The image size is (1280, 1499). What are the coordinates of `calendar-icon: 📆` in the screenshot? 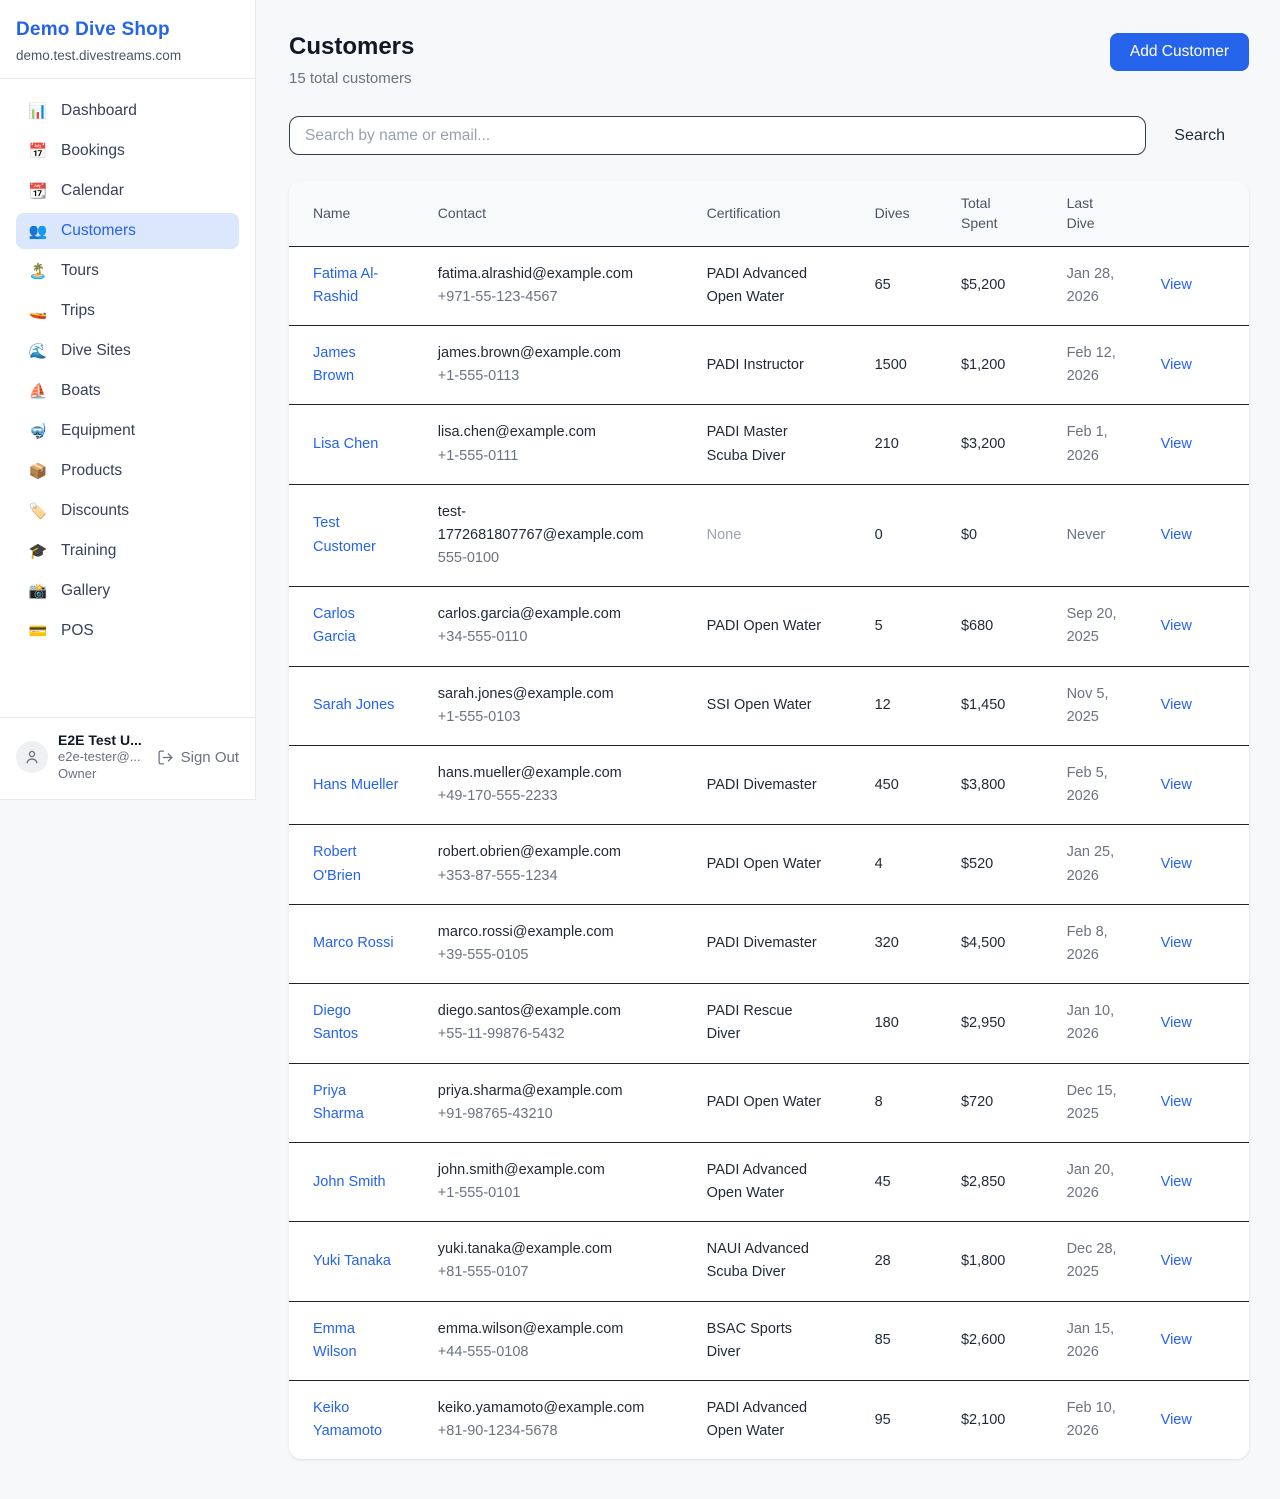 It's located at (38, 191).